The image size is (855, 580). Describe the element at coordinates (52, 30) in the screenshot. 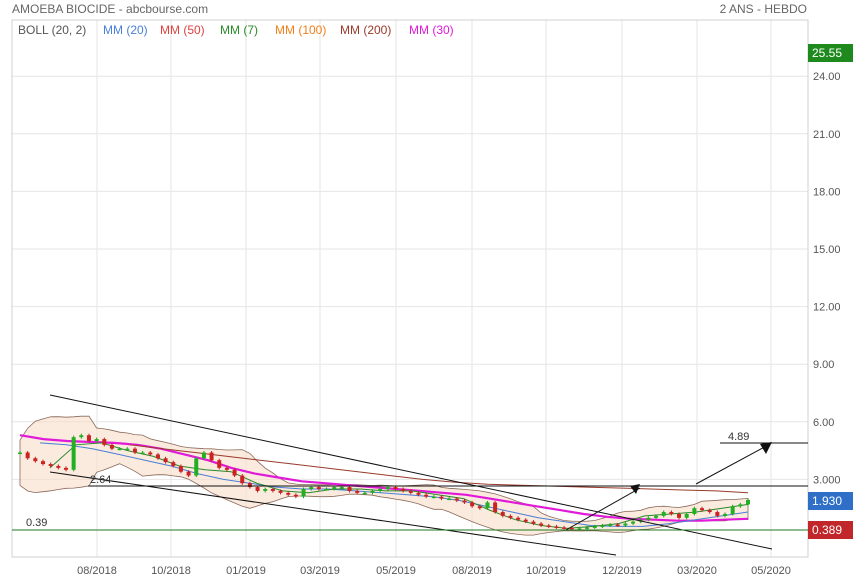

I see `legend-item: BOLL (20, 2)` at that location.